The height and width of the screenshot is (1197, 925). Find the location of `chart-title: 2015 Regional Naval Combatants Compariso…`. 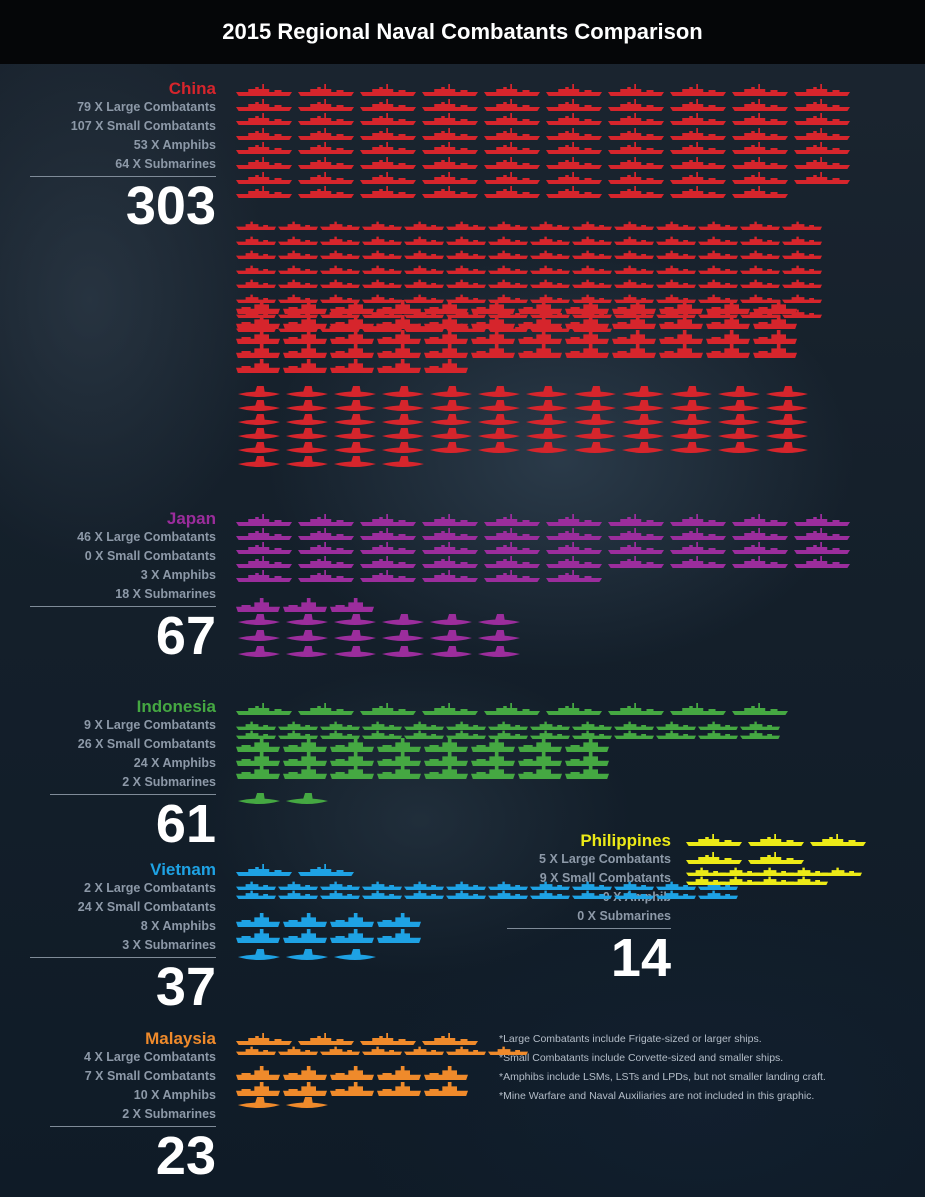

chart-title: 2015 Regional Naval Combatants Compariso… is located at coordinates (462, 31).